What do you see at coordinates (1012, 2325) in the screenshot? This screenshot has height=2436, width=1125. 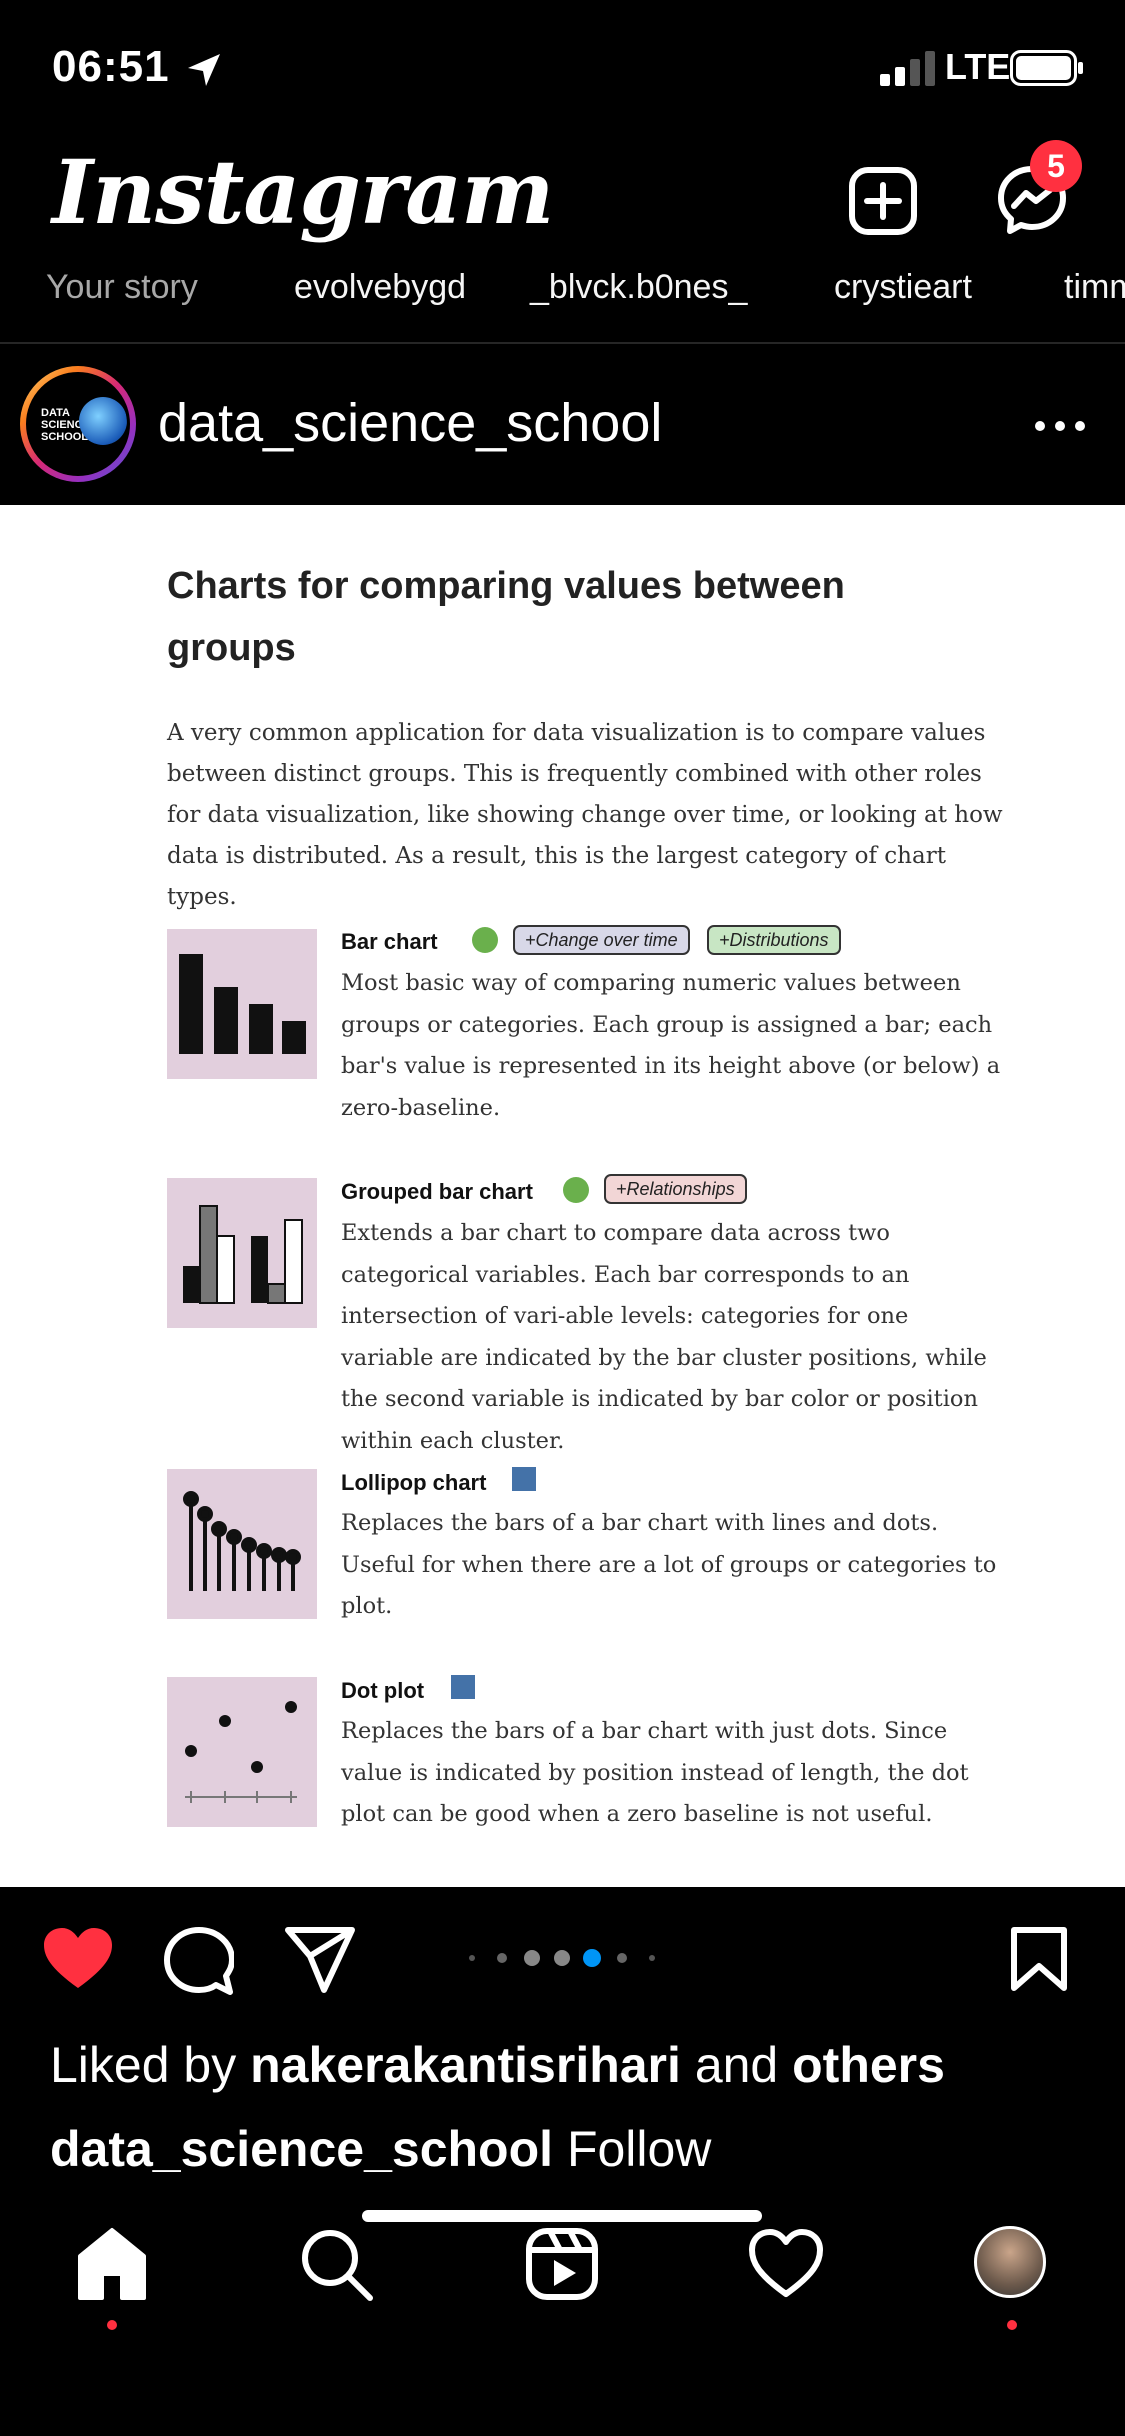 I see `profile-notification-dot` at bounding box center [1012, 2325].